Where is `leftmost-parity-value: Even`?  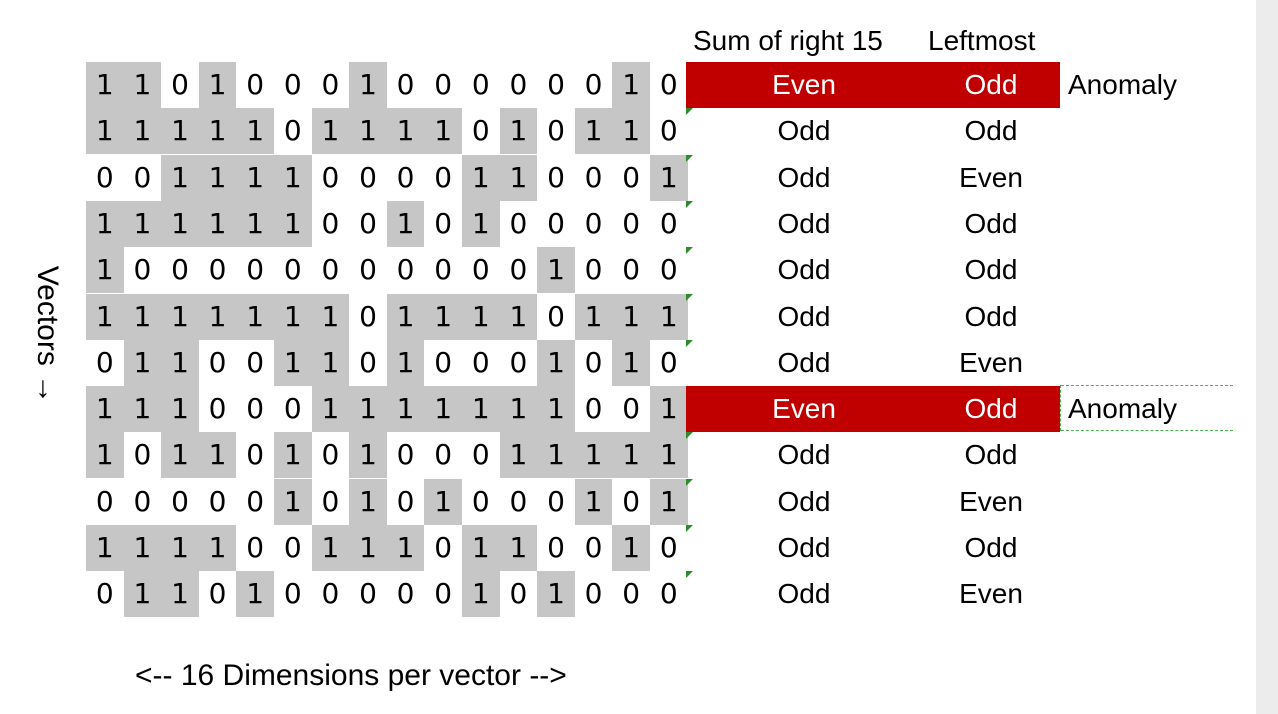 leftmost-parity-value: Even is located at coordinates (991, 177).